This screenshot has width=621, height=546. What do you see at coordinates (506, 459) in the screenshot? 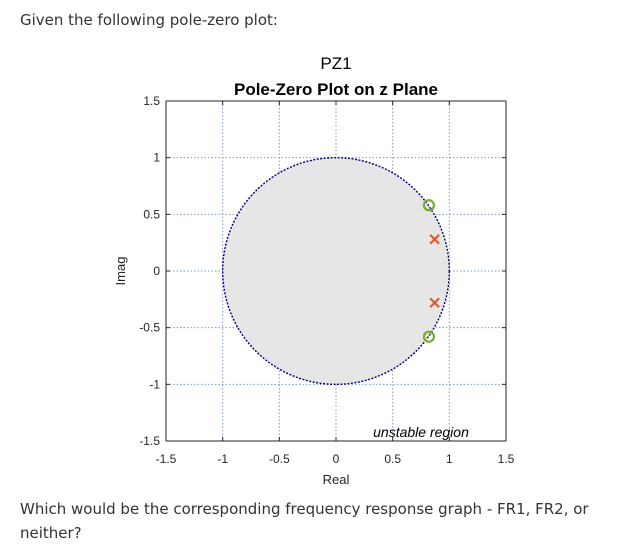
I see `x-tick-label-6: 1.5` at bounding box center [506, 459].